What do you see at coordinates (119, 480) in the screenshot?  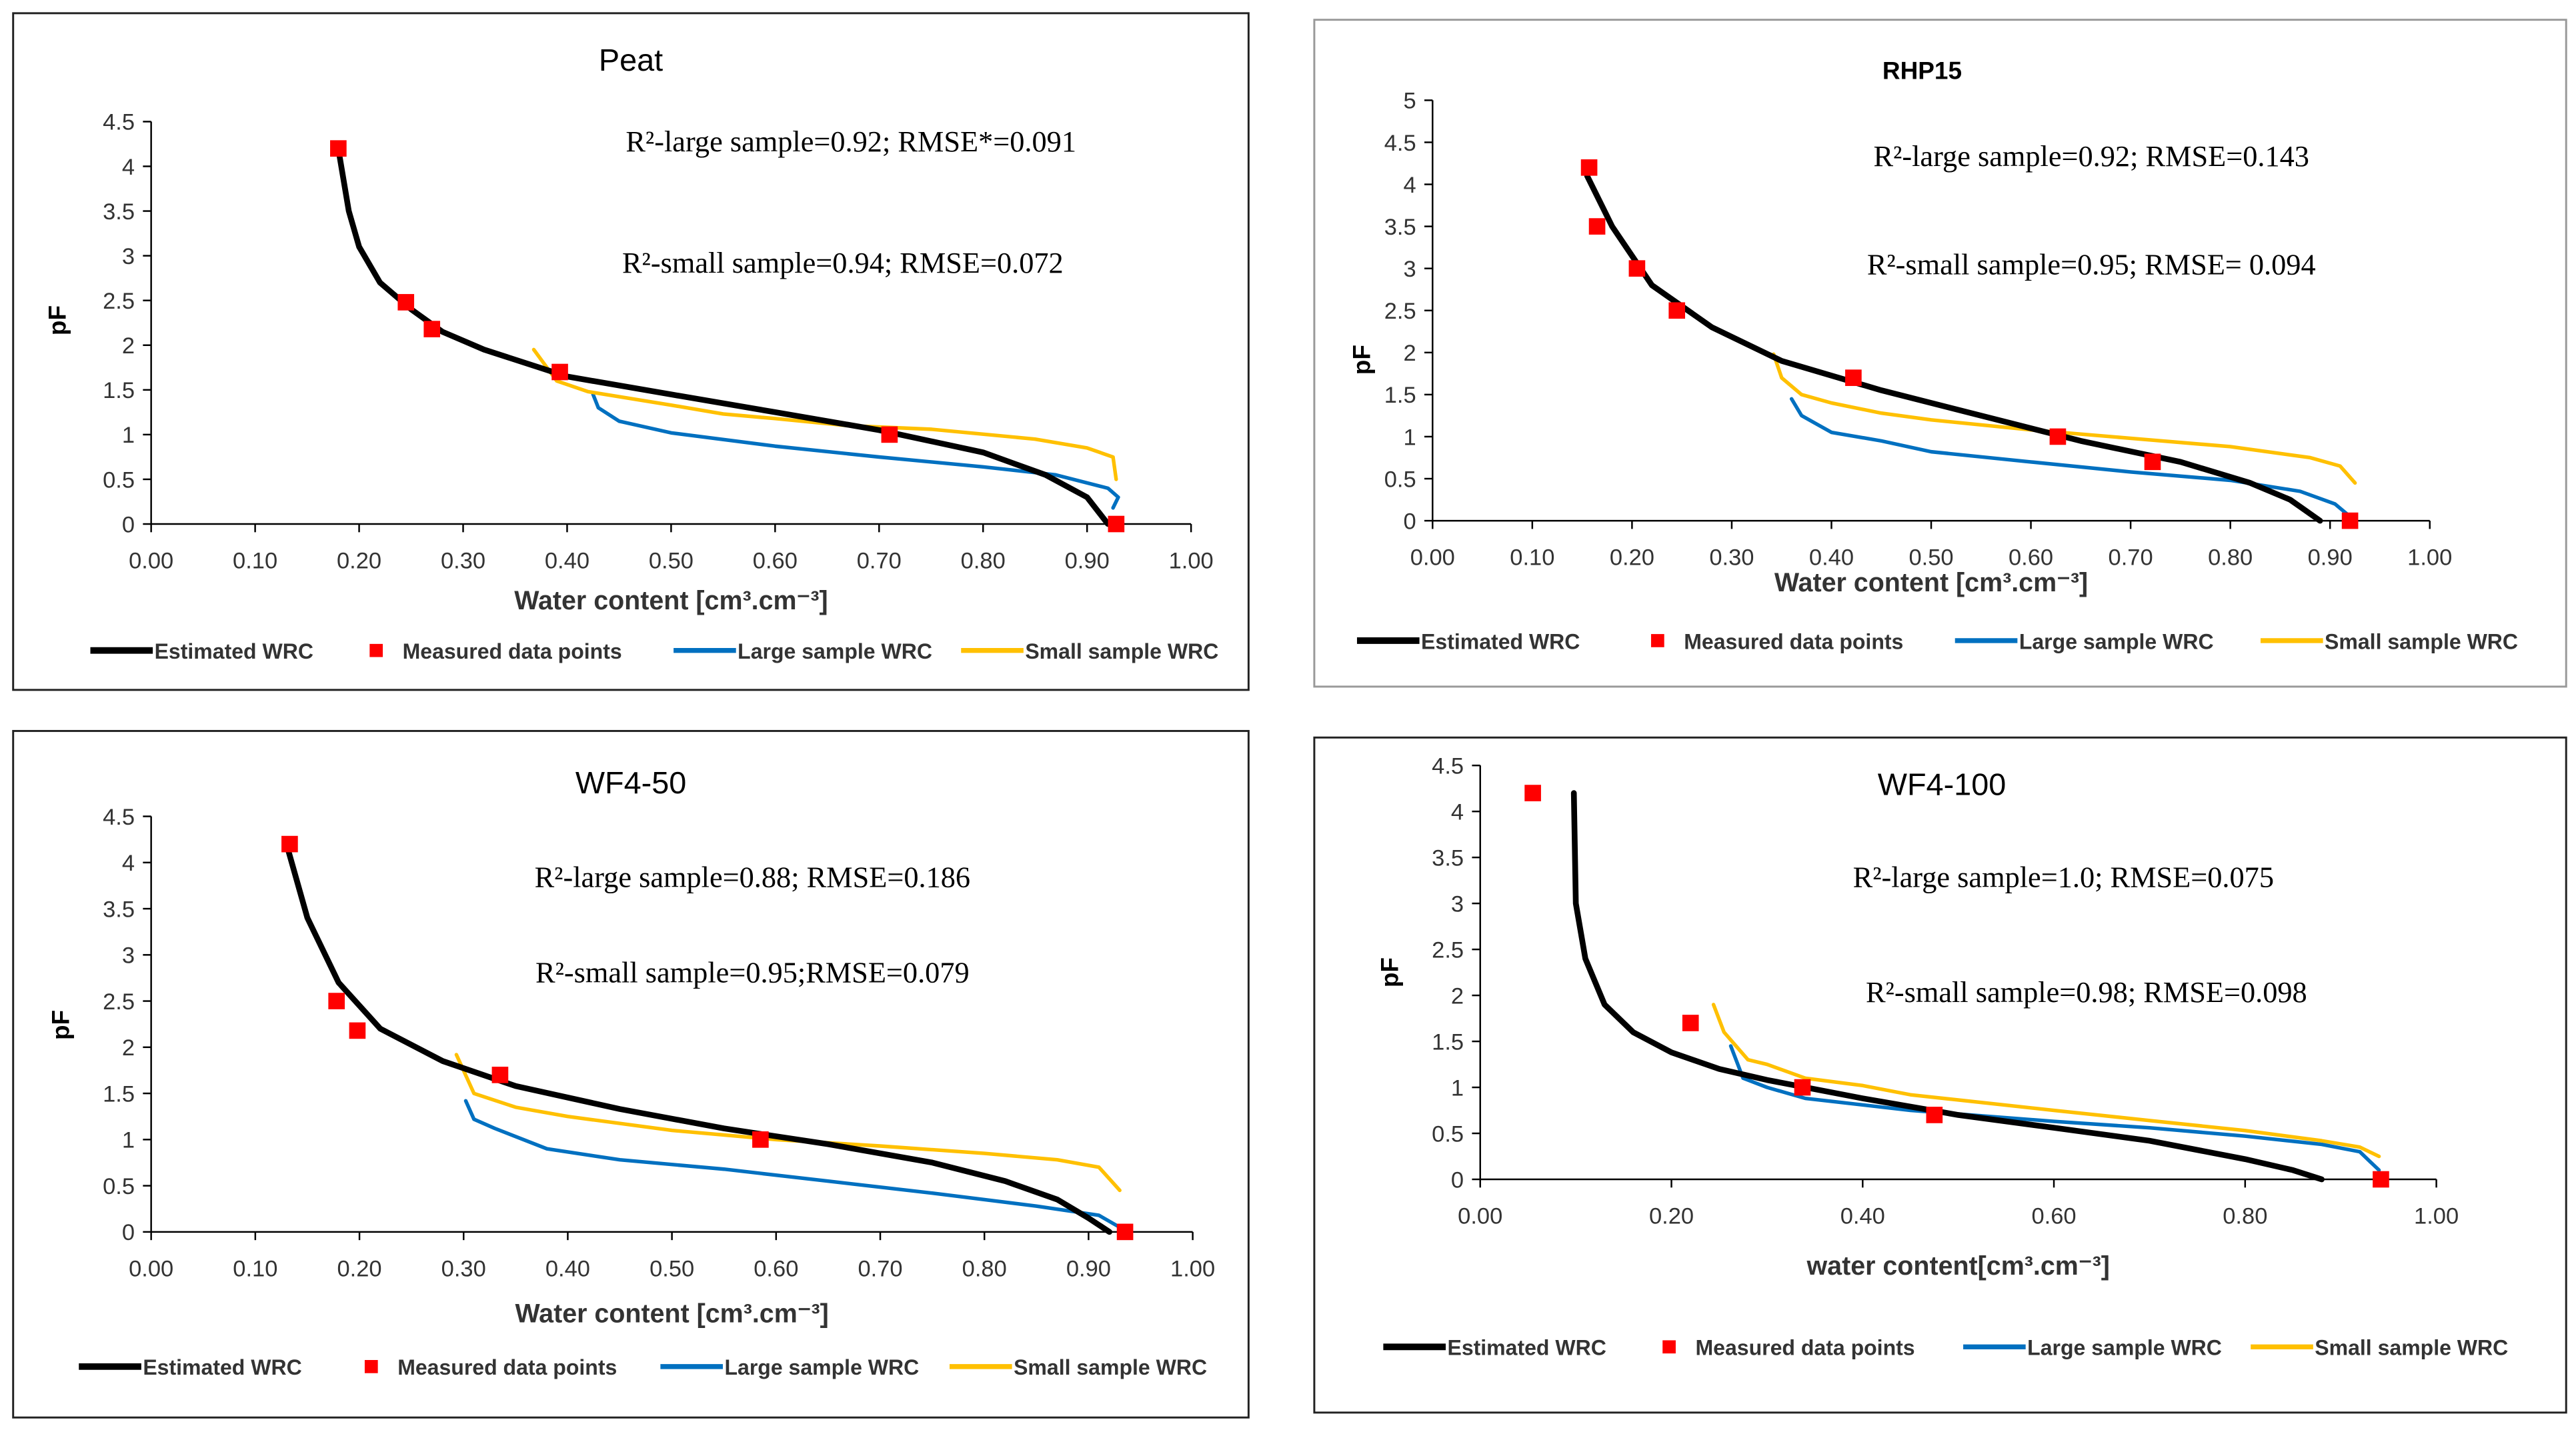 I see `y-tick-label: 0.5` at bounding box center [119, 480].